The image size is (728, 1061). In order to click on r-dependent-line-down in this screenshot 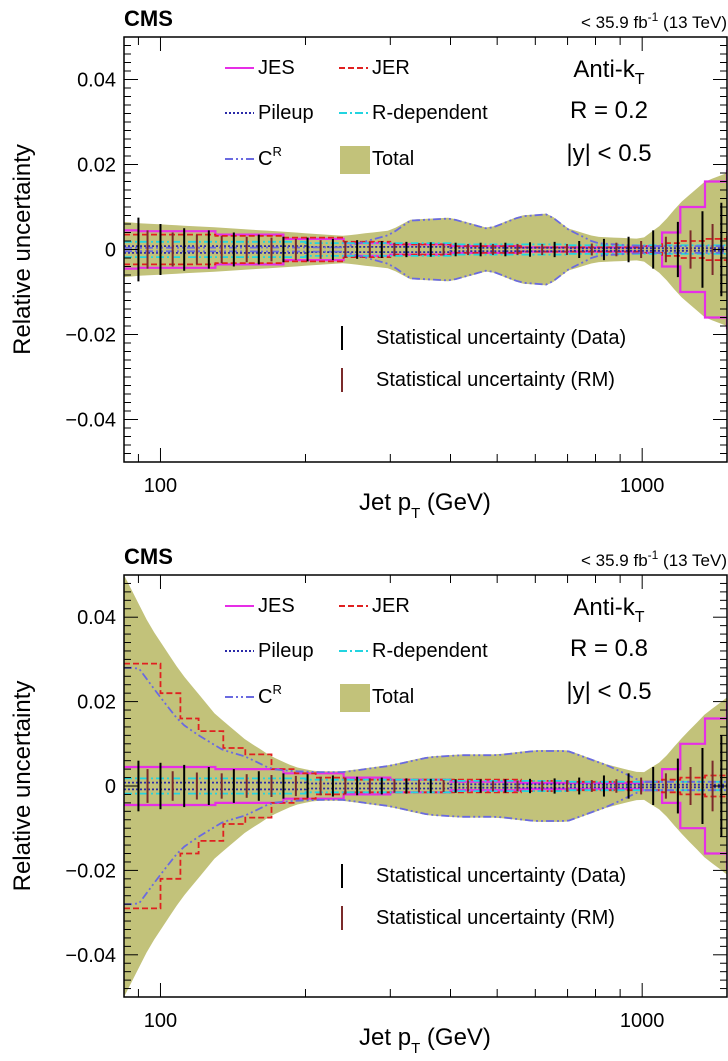, I will do `click(425, 792)`.